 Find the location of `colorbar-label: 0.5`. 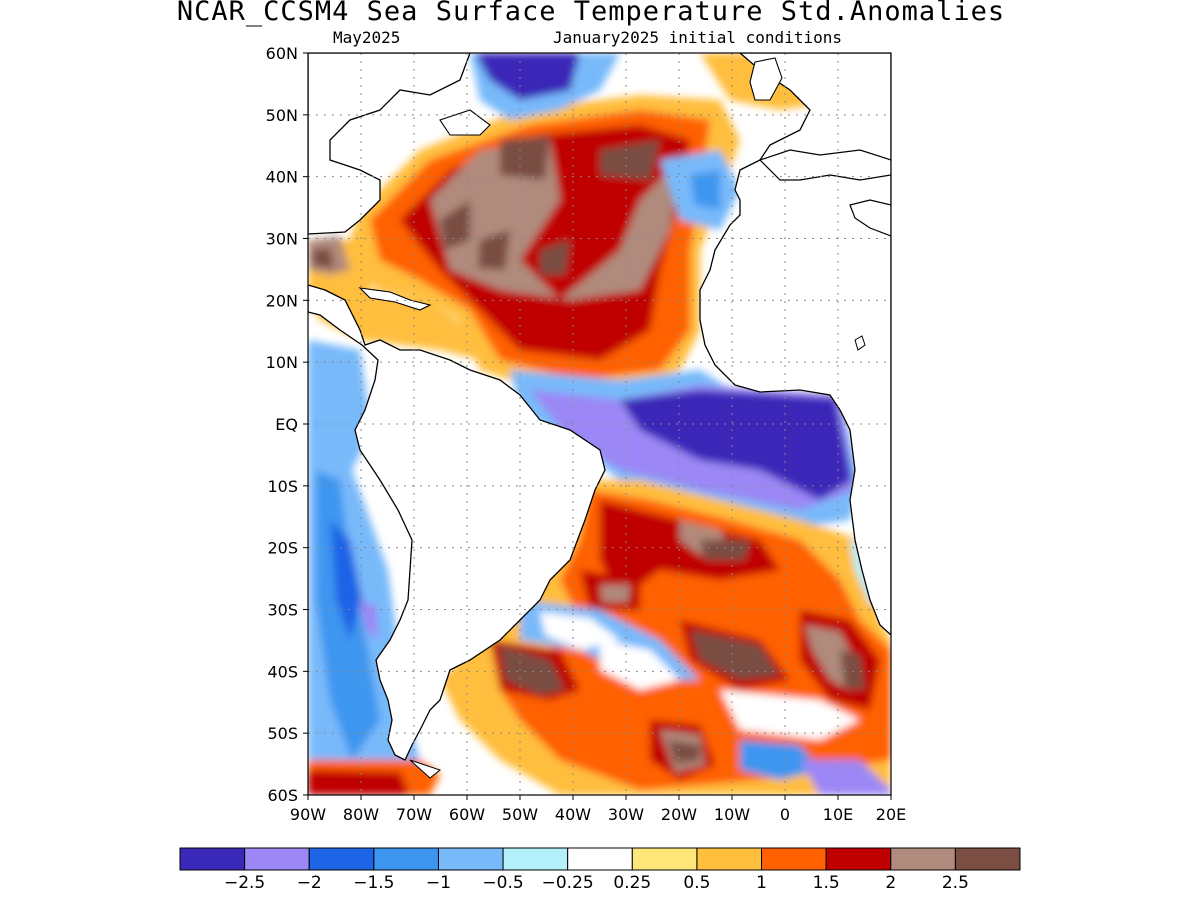

colorbar-label: 0.5 is located at coordinates (696, 883).